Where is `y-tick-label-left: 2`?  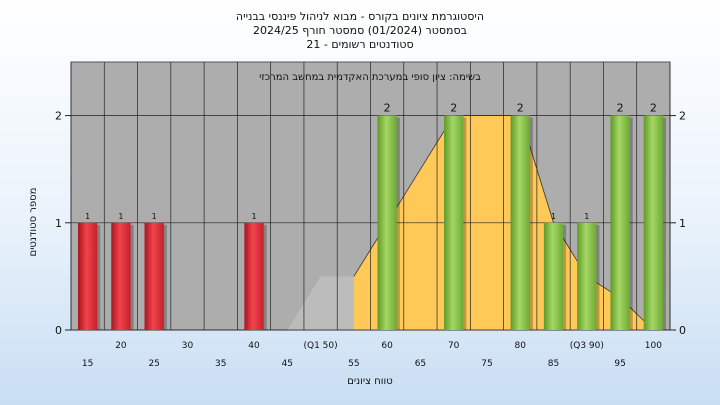
y-tick-label-left: 2 is located at coordinates (58, 116).